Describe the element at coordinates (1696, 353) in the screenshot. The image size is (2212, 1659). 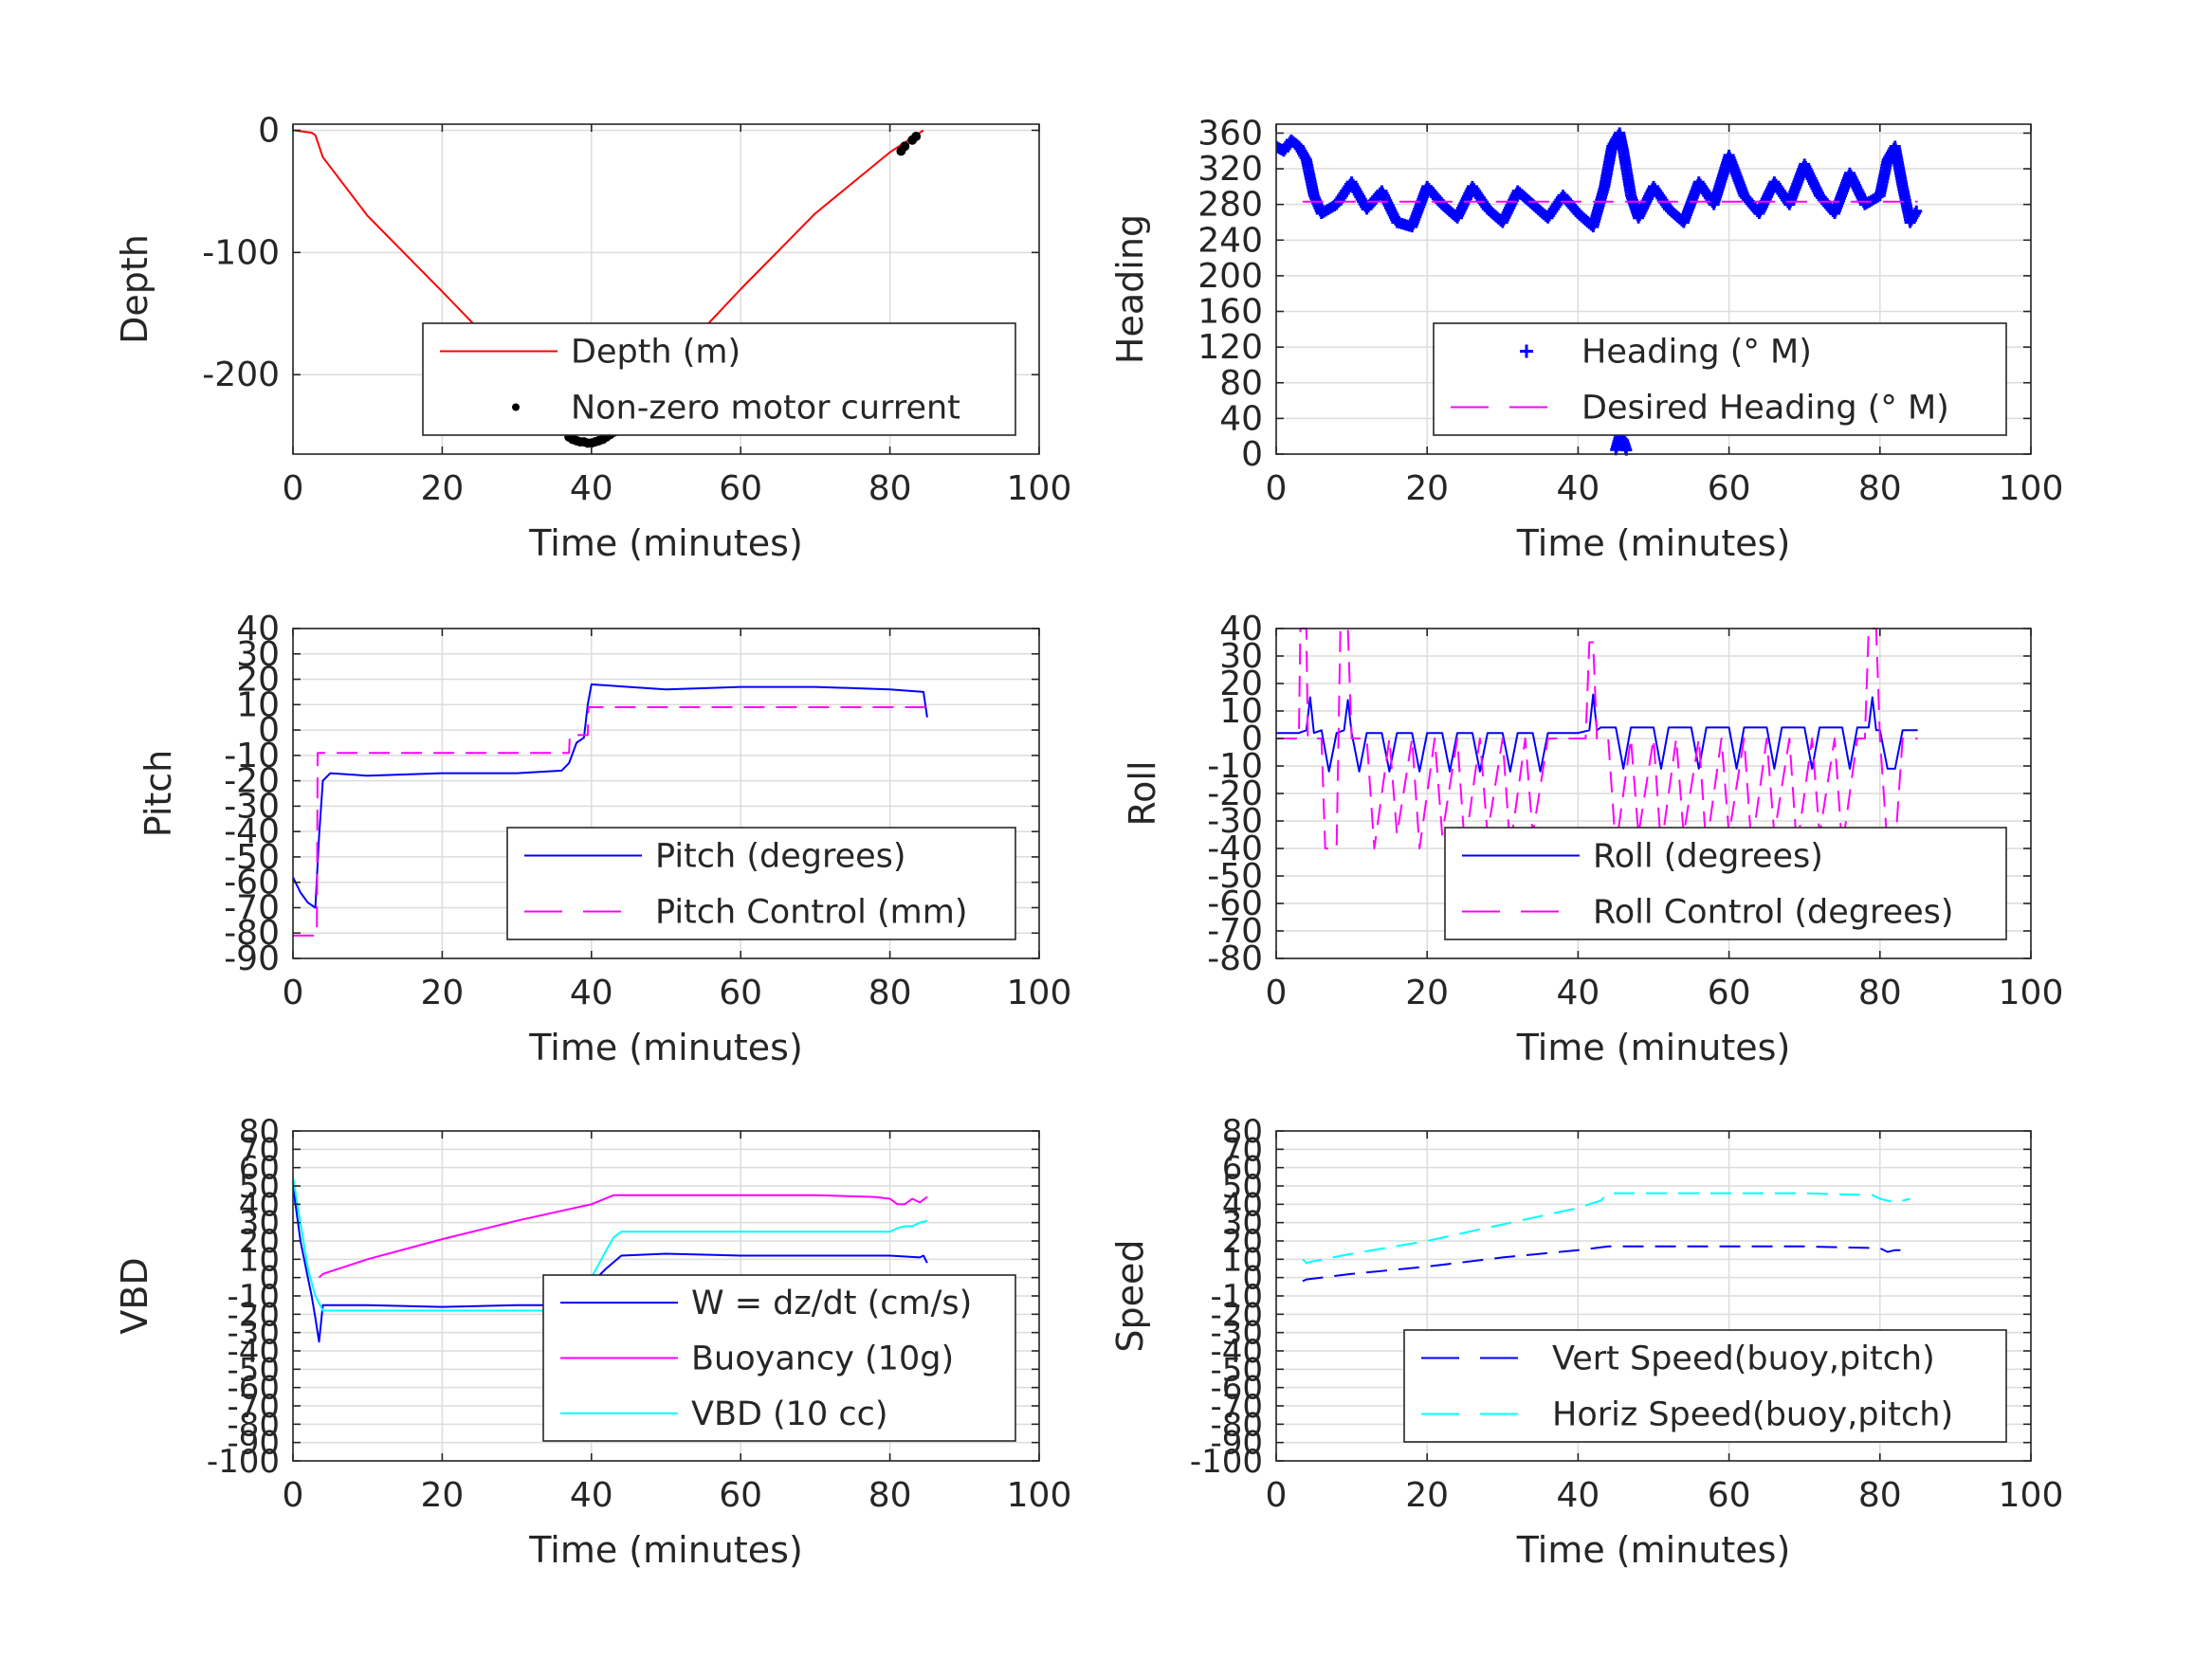
I see `legend-label: Heading (° M)` at that location.